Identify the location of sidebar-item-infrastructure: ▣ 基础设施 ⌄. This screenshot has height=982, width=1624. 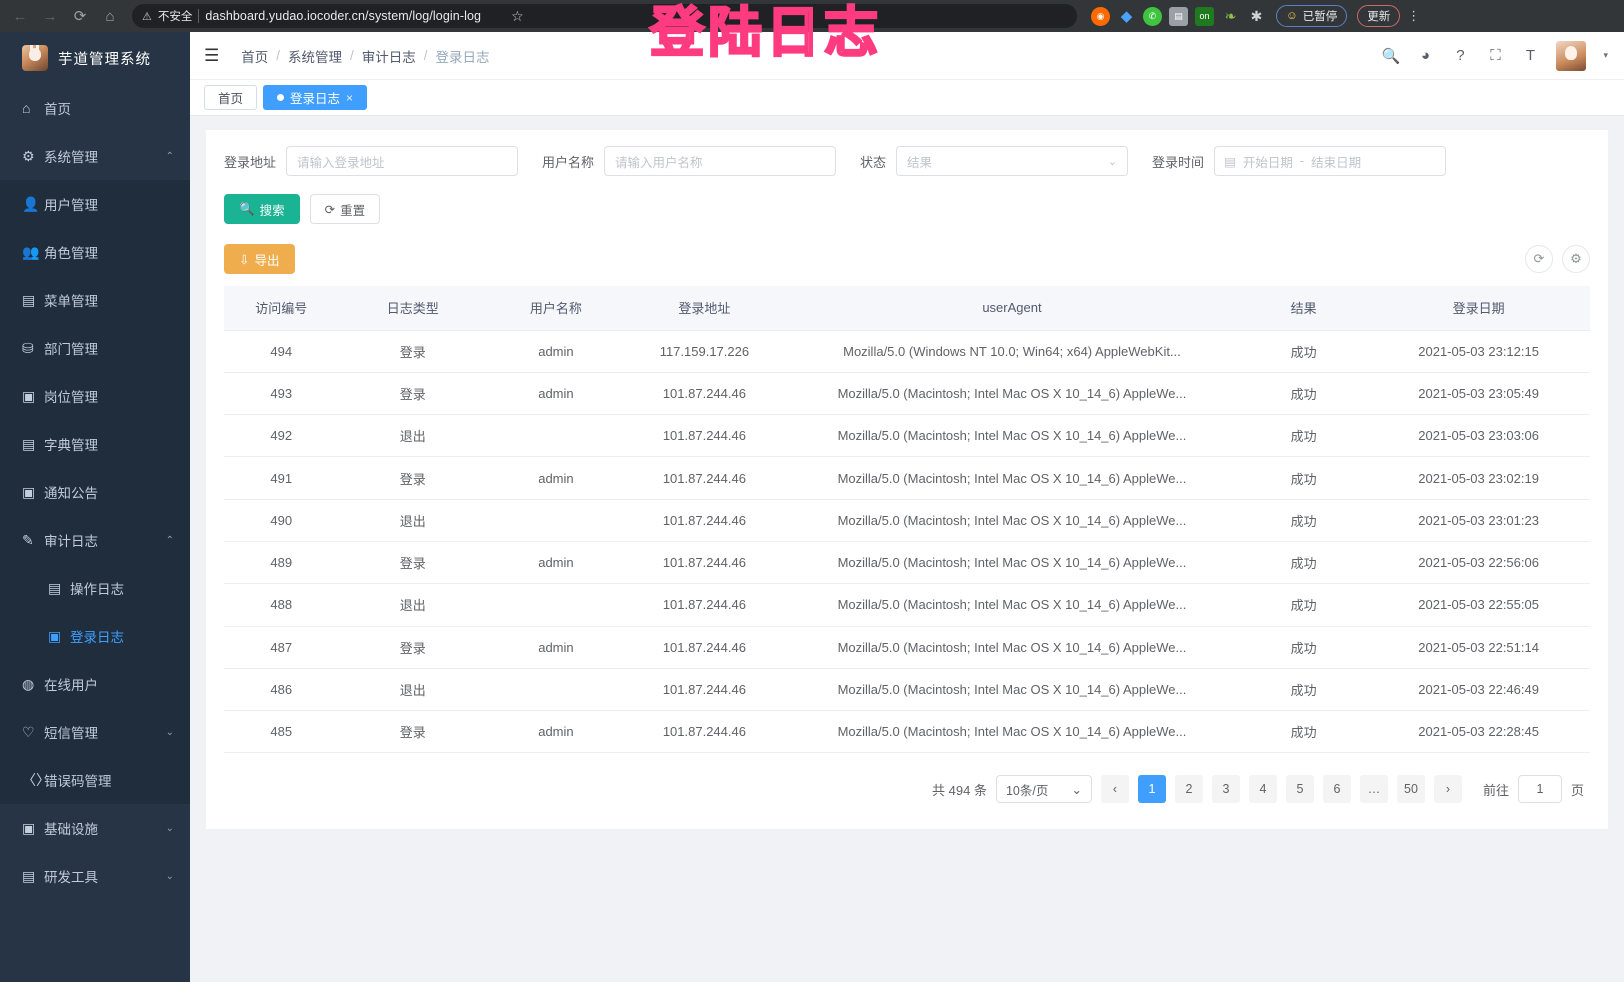
(95, 828).